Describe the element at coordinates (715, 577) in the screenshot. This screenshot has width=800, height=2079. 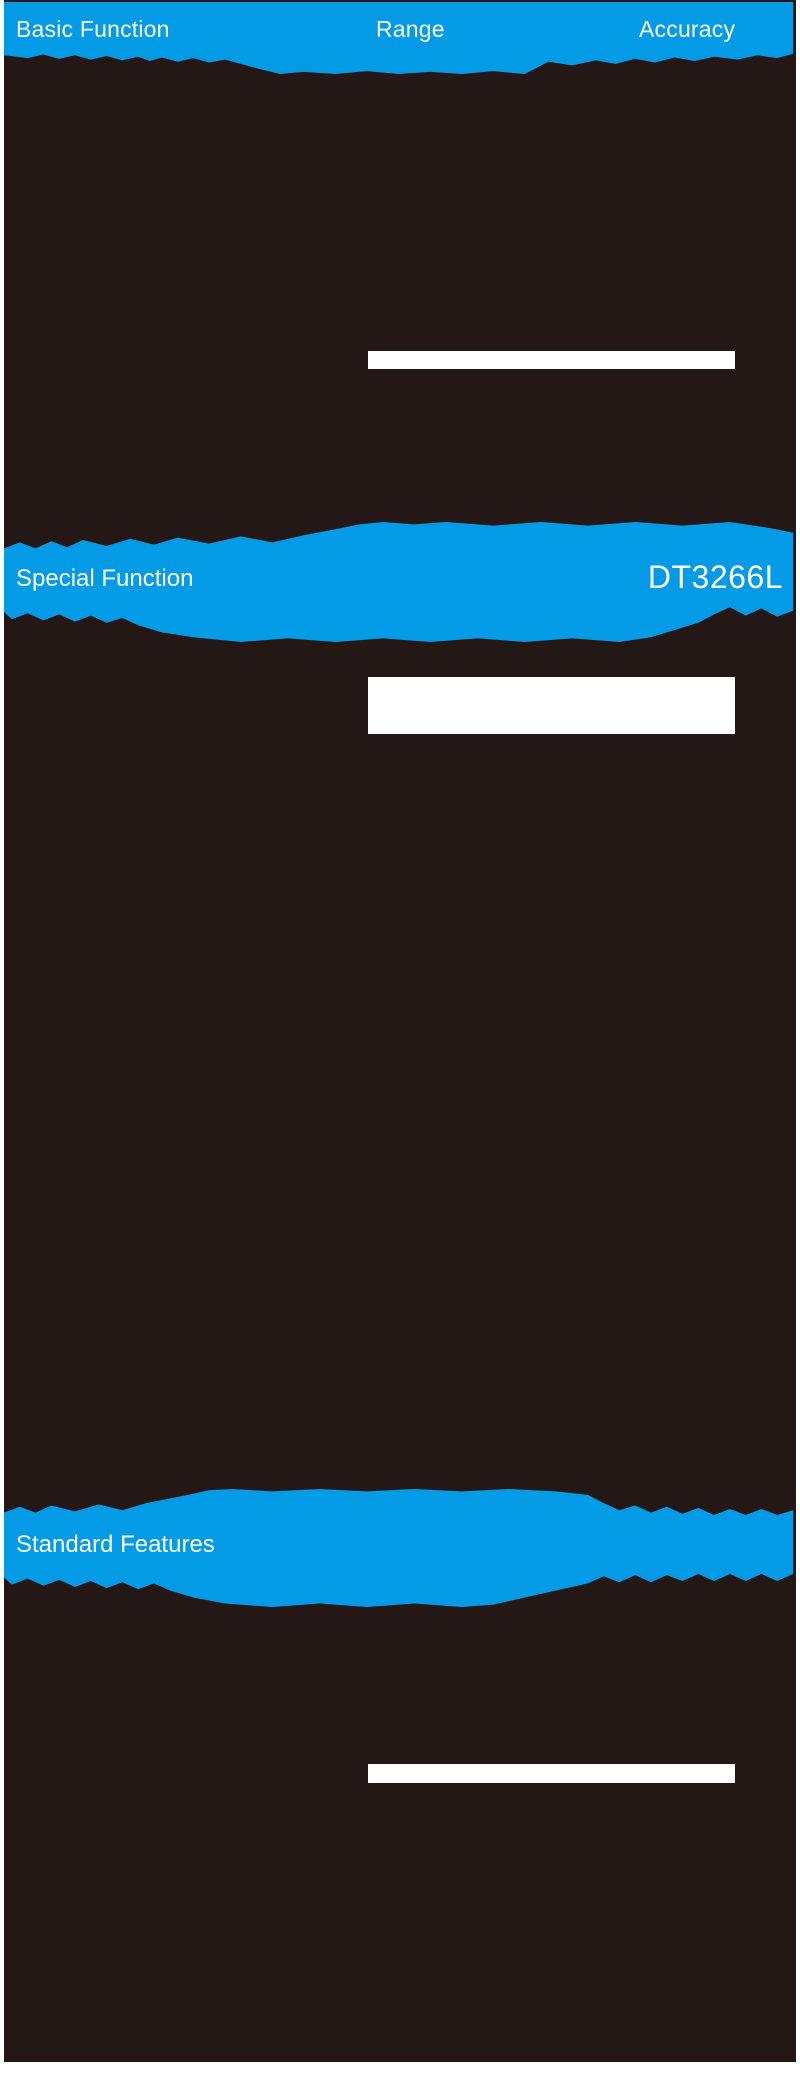
I see `model-name-label: DT3266L` at that location.